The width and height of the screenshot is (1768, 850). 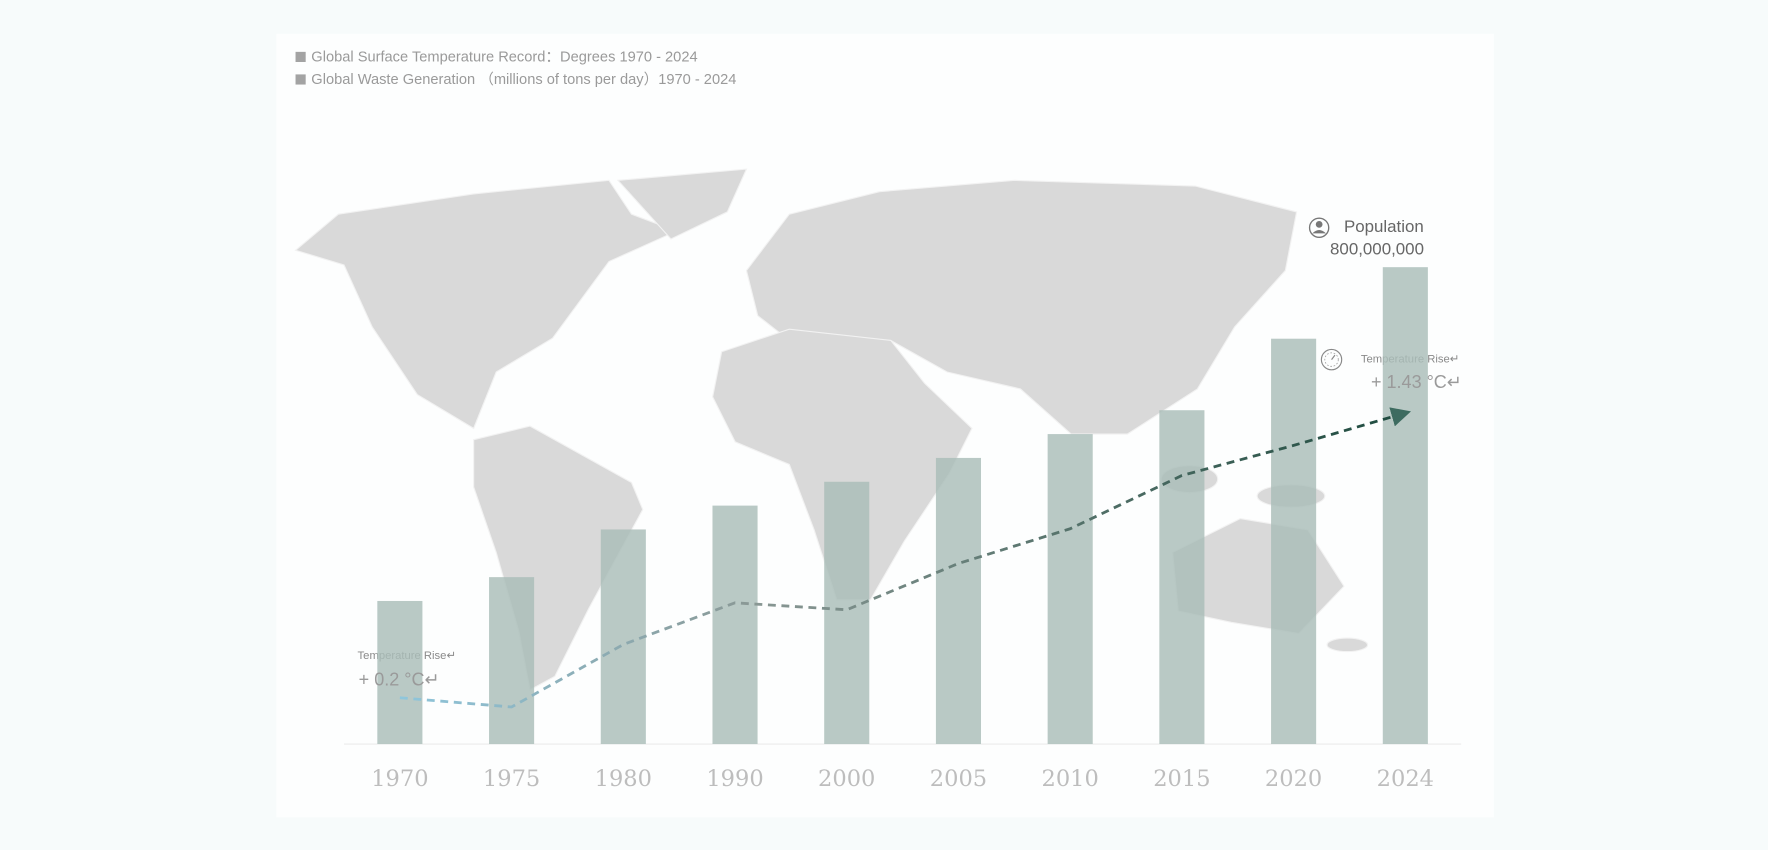 What do you see at coordinates (958, 779) in the screenshot?
I see `x-tick-label: 2005` at bounding box center [958, 779].